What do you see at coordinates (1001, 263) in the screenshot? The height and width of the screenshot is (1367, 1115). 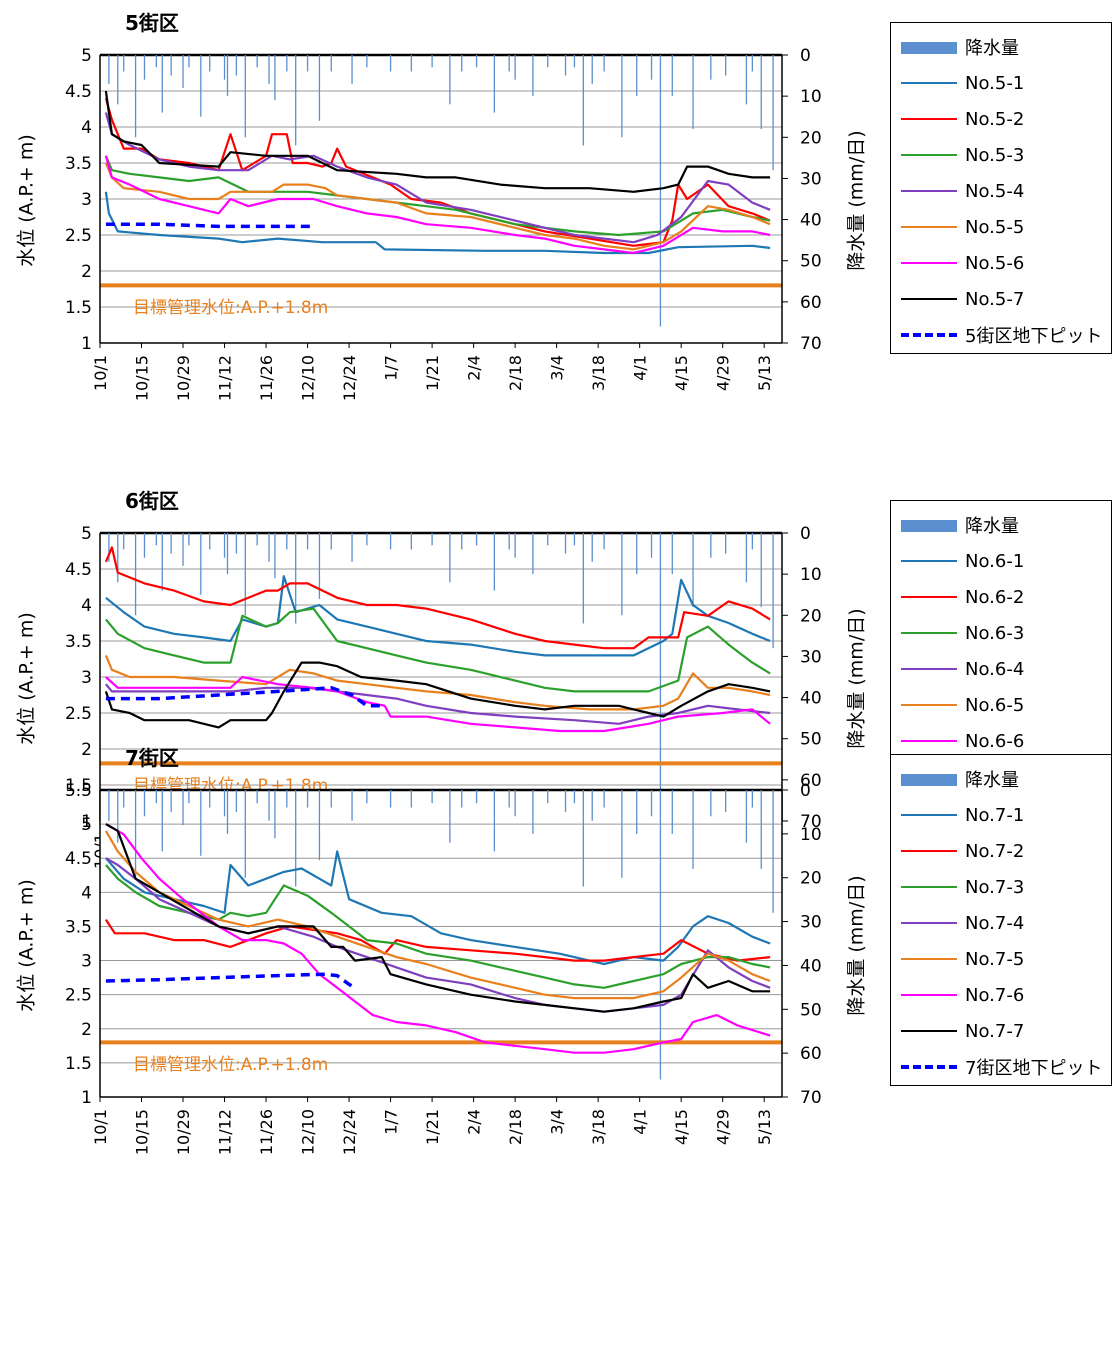 I see `legend-item: No.5-6` at bounding box center [1001, 263].